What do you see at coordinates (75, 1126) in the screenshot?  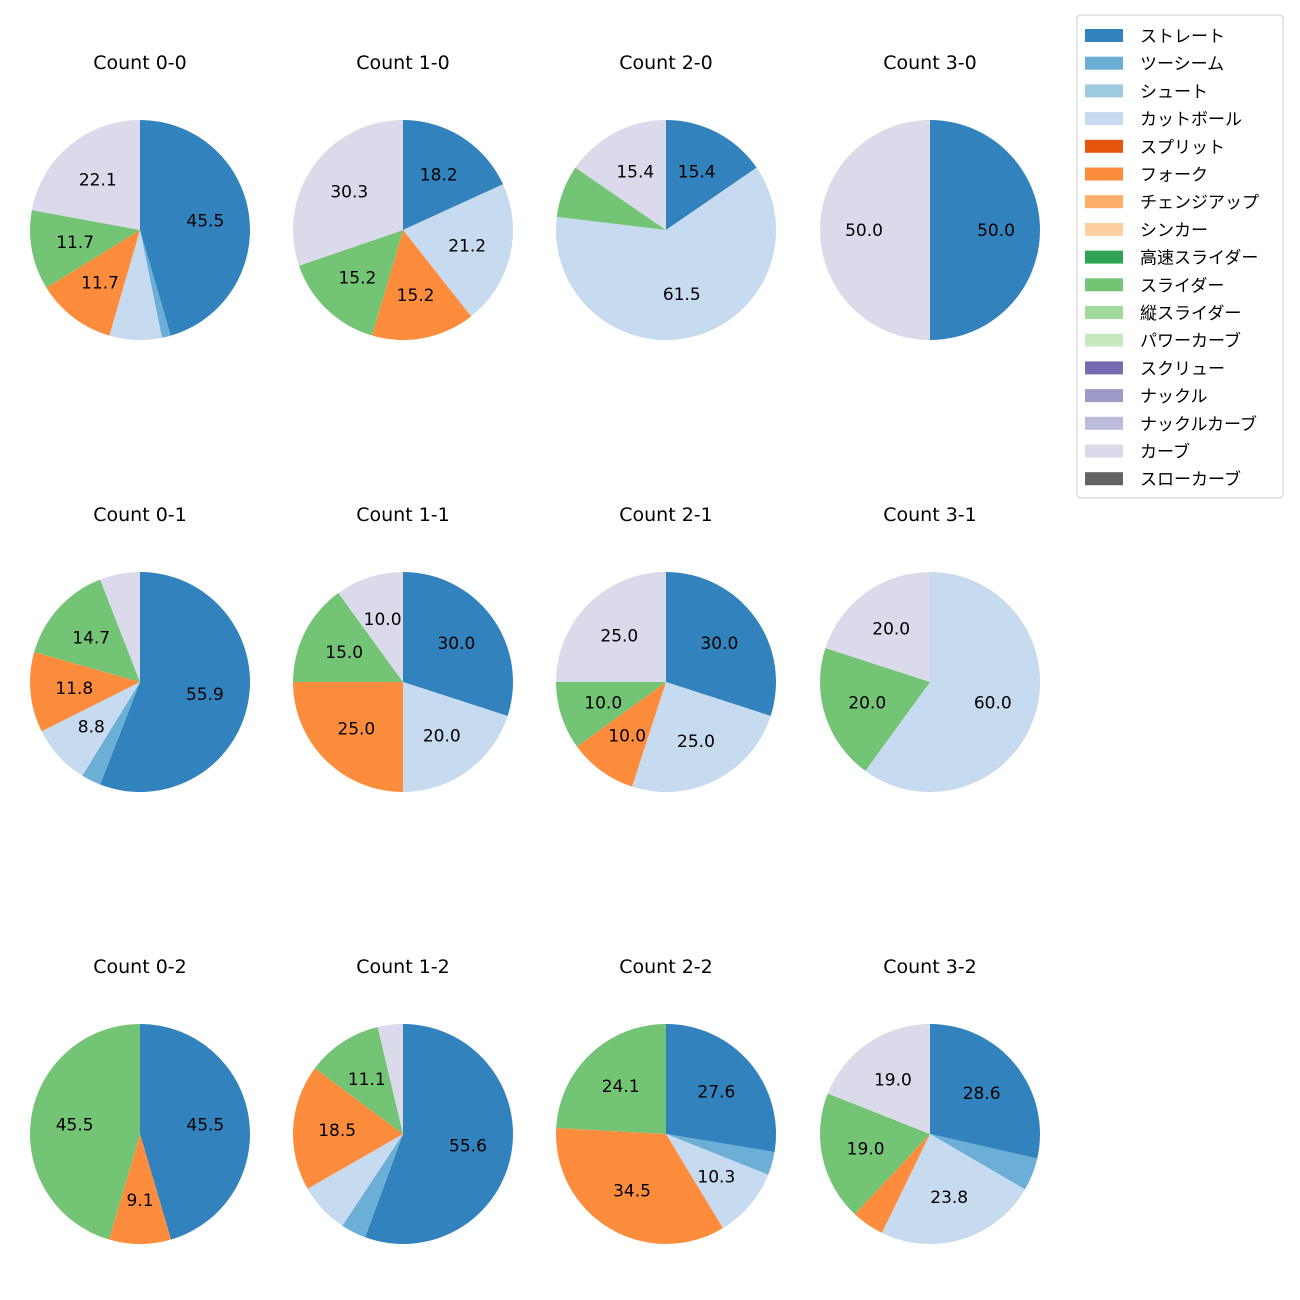 I see `slice-label: 45.5` at bounding box center [75, 1126].